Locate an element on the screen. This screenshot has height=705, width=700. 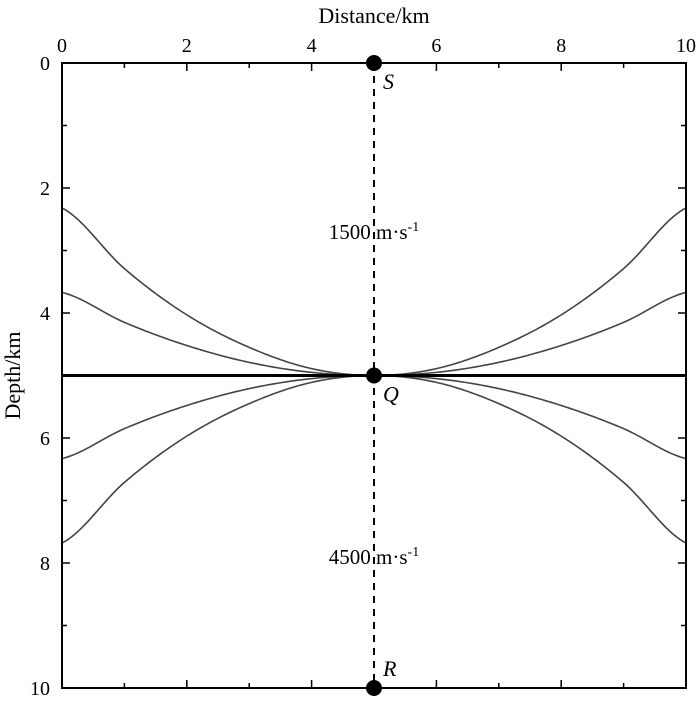
x-tick-label: 4 is located at coordinates (312, 46).